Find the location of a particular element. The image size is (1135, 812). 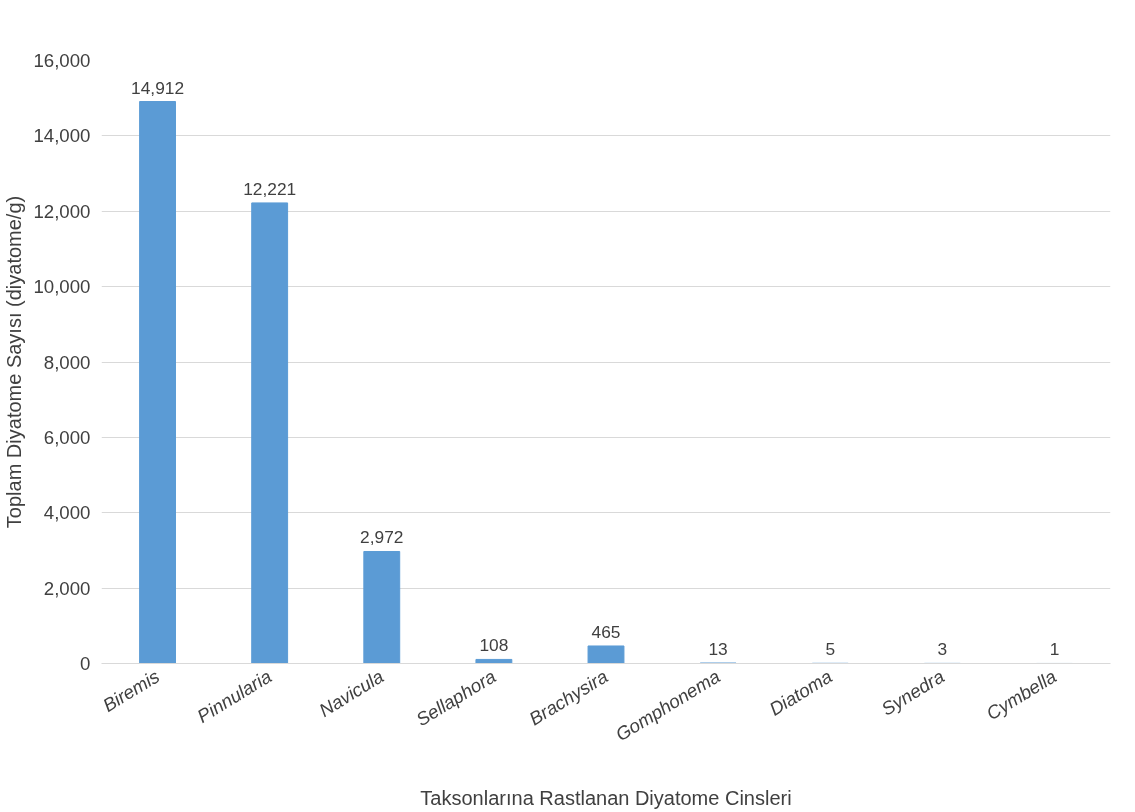

data-label: 1 is located at coordinates (1054, 649).